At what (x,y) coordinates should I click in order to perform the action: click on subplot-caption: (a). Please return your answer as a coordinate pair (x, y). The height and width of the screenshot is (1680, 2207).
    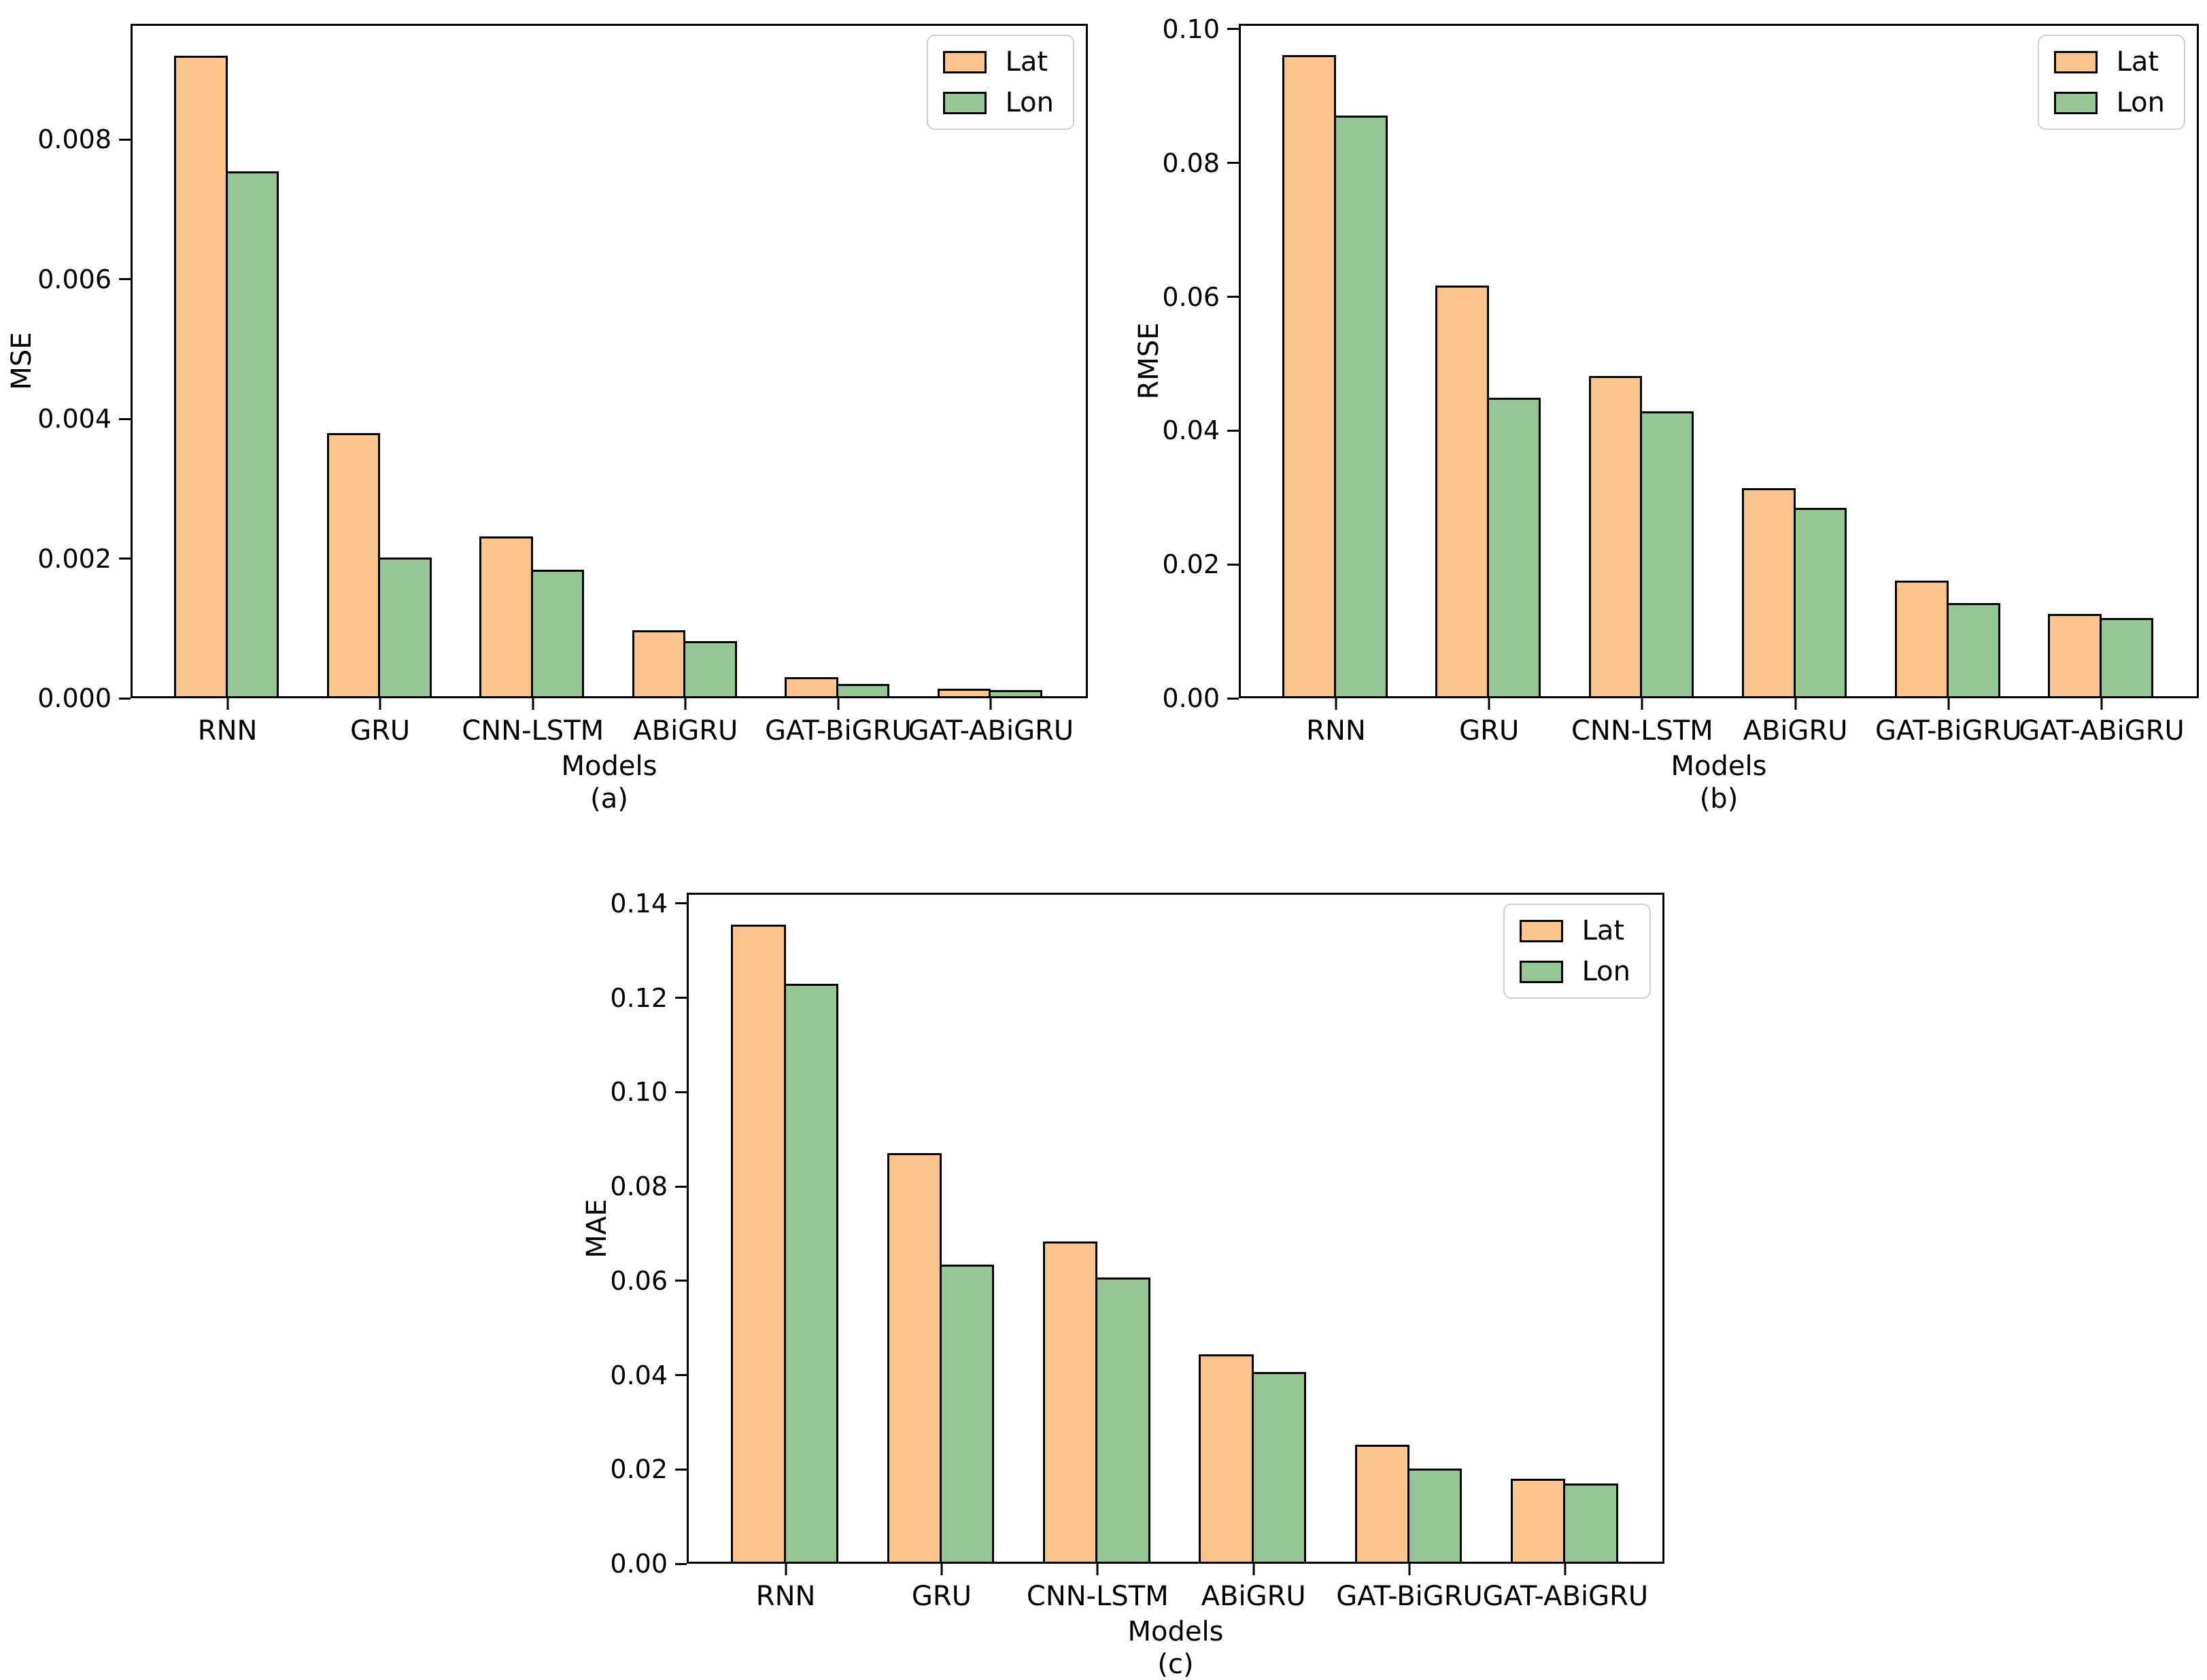
    Looking at the image, I should click on (609, 799).